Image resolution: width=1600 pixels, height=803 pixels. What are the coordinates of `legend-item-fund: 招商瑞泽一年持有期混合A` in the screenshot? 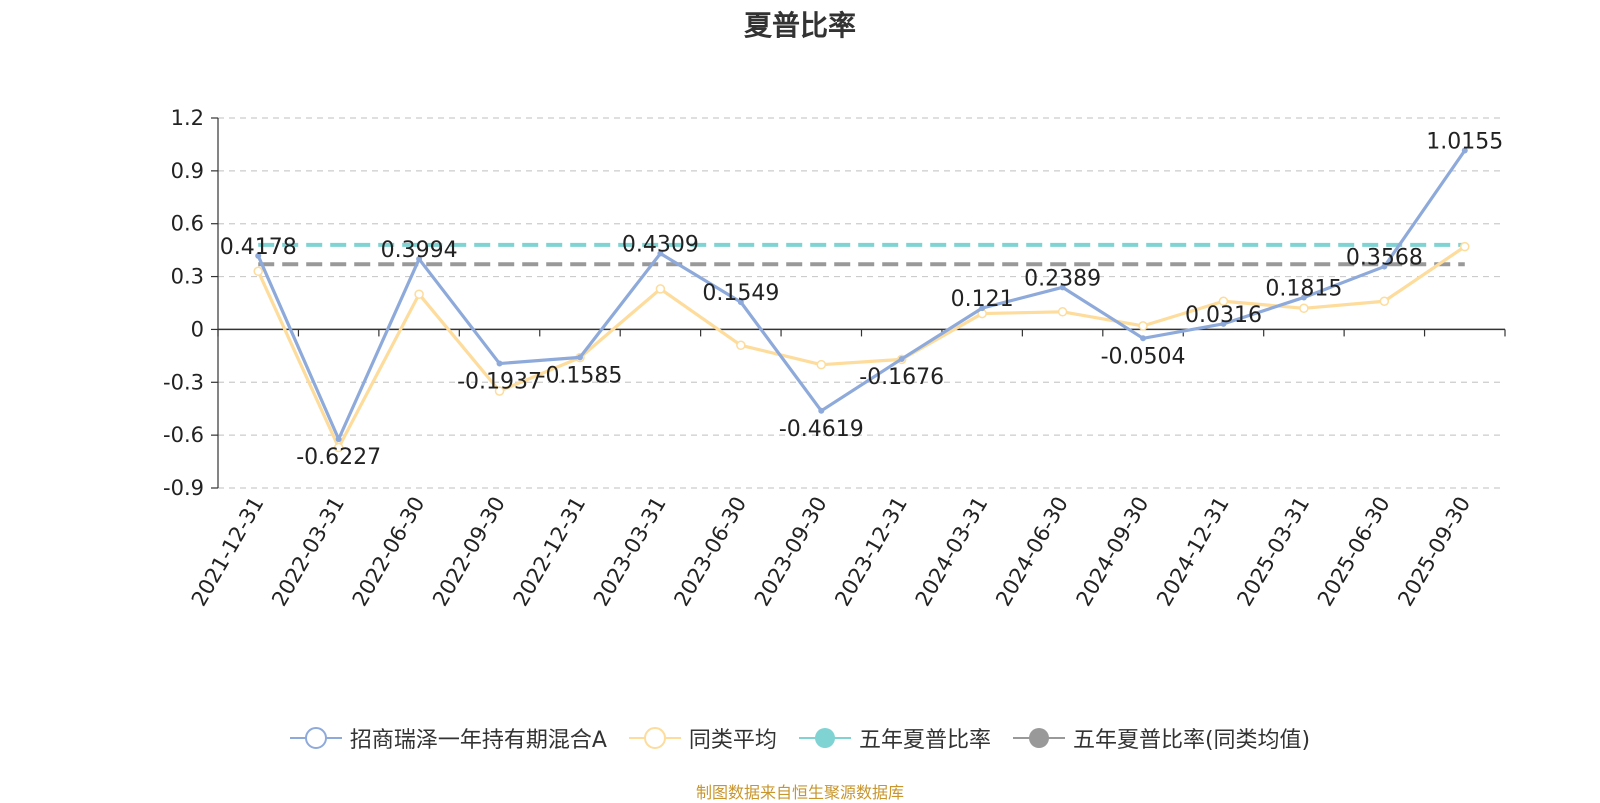 It's located at (448, 738).